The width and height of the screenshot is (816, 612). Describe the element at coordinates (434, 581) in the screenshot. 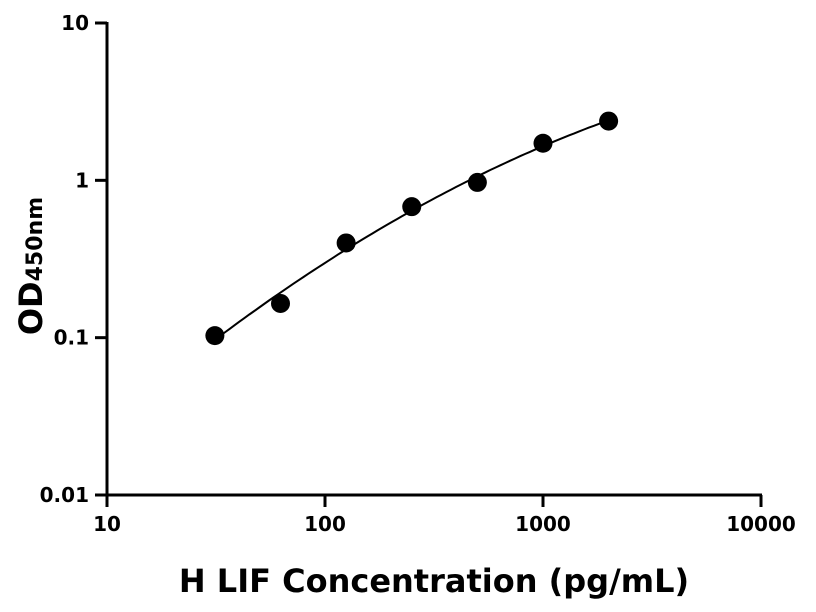

I see `x-axis-label: H LIF Concentration (pg/mL)` at that location.